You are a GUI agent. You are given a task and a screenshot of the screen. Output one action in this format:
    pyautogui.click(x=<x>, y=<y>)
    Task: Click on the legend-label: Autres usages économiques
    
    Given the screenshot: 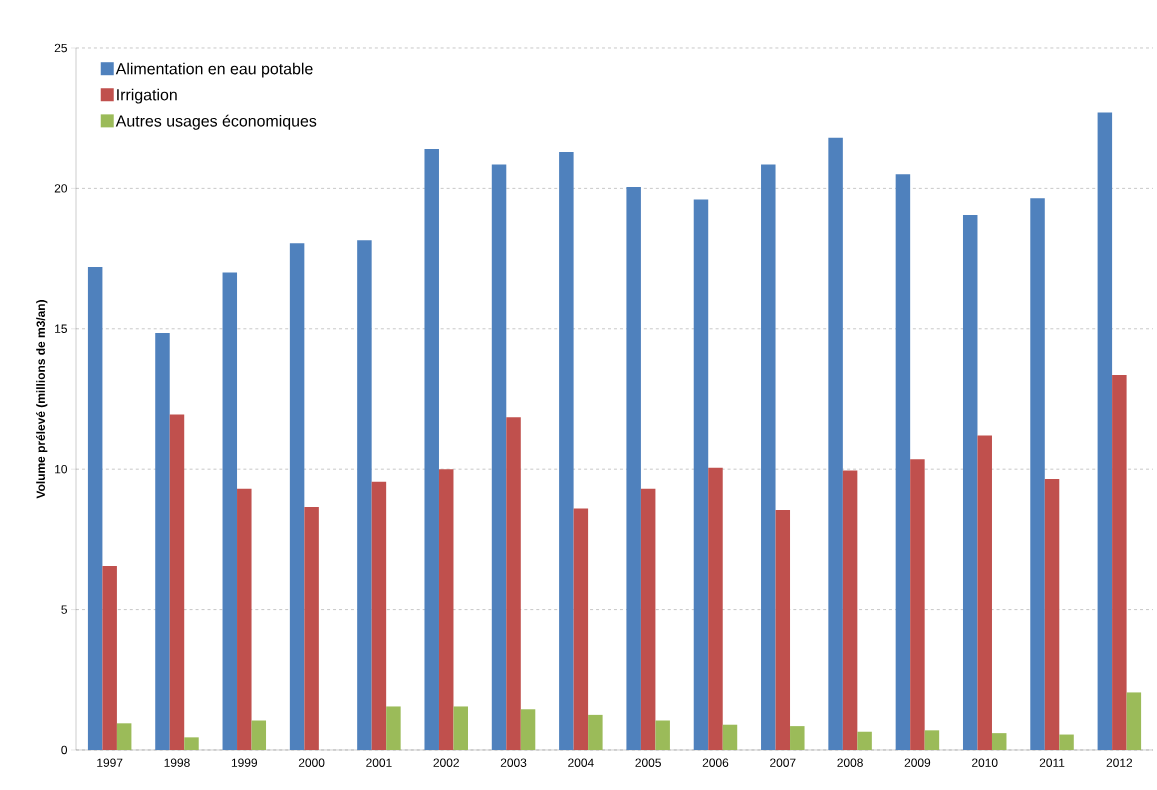 What is the action you would take?
    pyautogui.click(x=216, y=122)
    